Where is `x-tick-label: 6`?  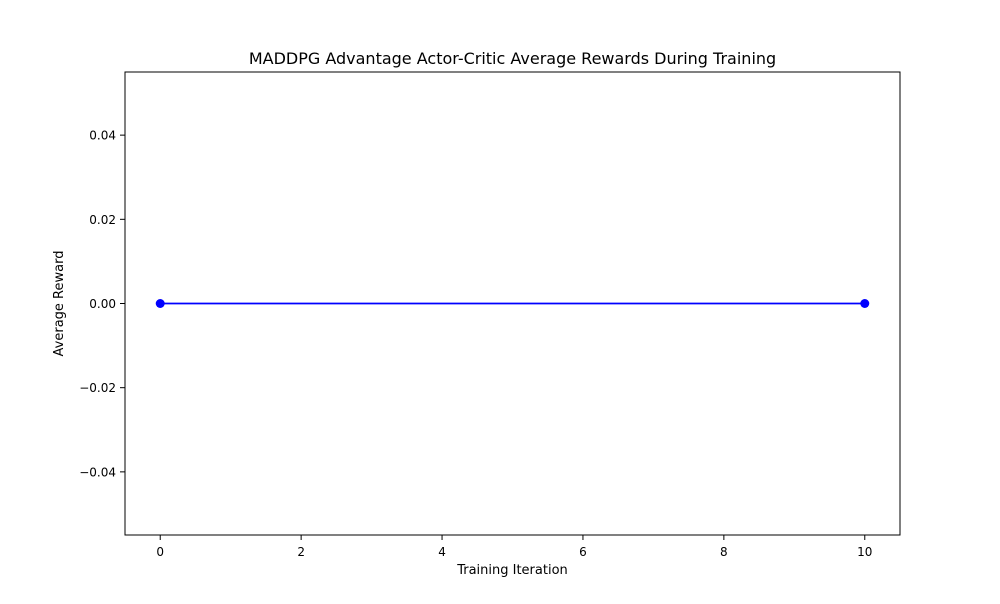 x-tick-label: 6 is located at coordinates (583, 552).